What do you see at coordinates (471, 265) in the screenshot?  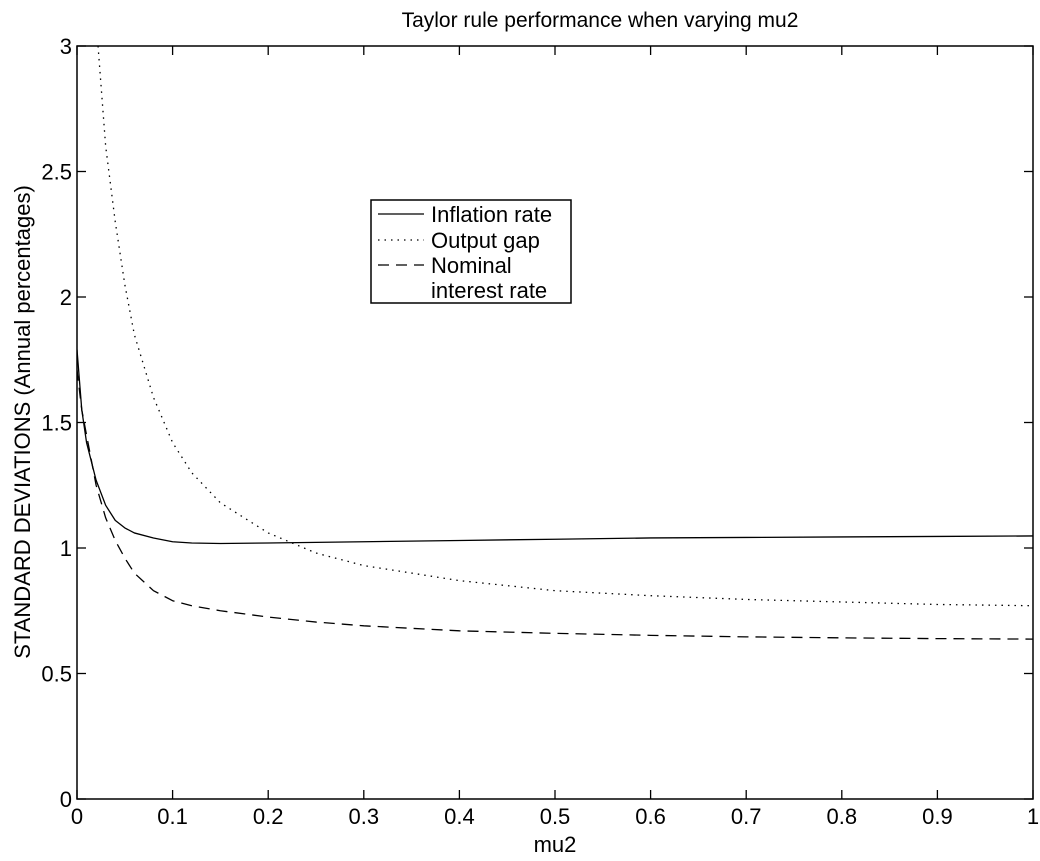 I see `legend-label-nominal: Nominal` at bounding box center [471, 265].